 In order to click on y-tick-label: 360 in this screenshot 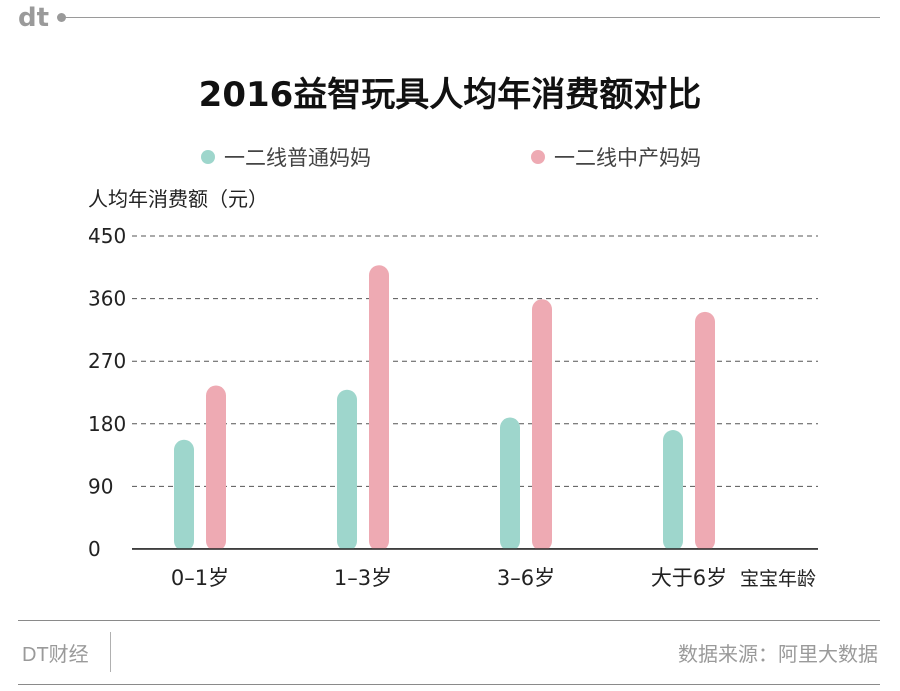, I will do `click(107, 299)`.